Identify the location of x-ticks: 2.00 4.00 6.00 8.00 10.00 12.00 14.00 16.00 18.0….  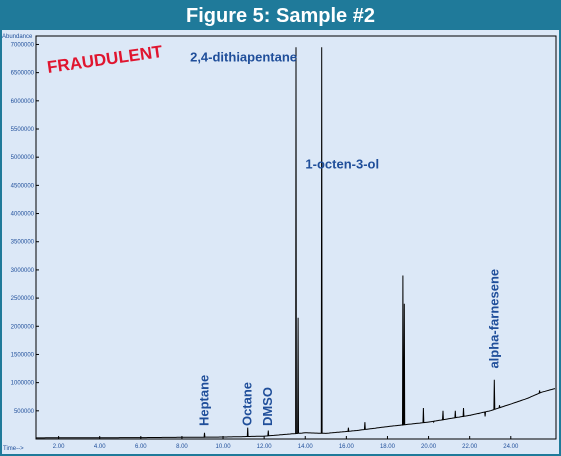
(286, 443).